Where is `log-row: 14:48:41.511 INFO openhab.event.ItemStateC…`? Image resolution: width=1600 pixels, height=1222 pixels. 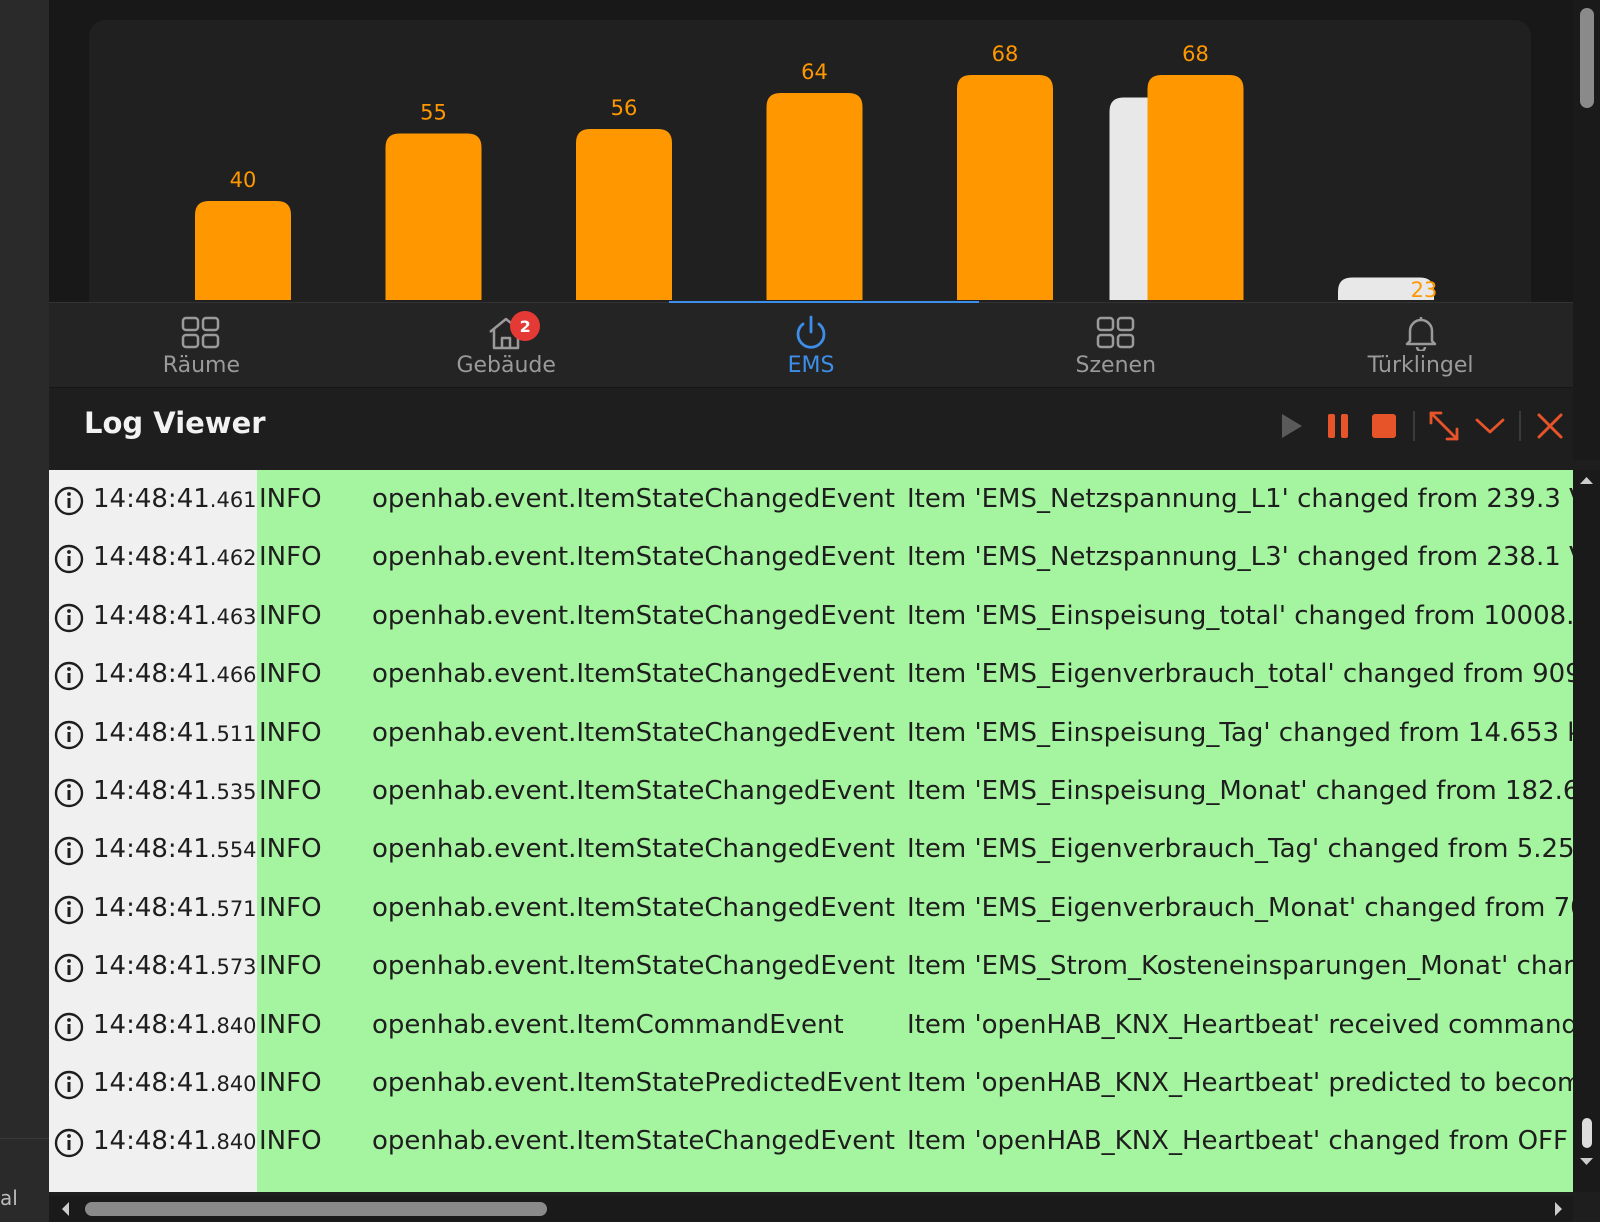 log-row: 14:48:41.511 INFO openhab.event.ItemStateC… is located at coordinates (811, 733).